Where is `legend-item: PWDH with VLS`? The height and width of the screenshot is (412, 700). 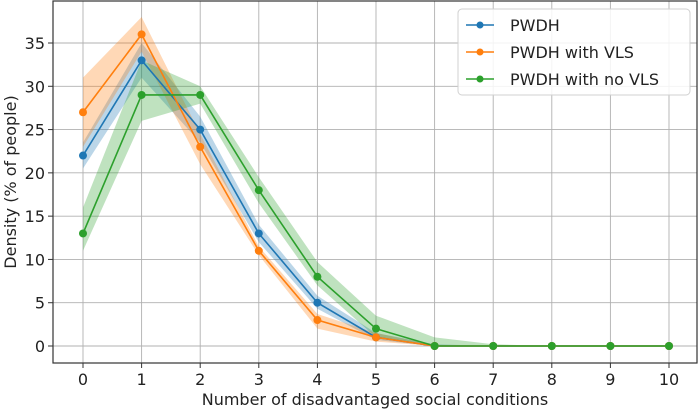 legend-item: PWDH with VLS is located at coordinates (550, 52).